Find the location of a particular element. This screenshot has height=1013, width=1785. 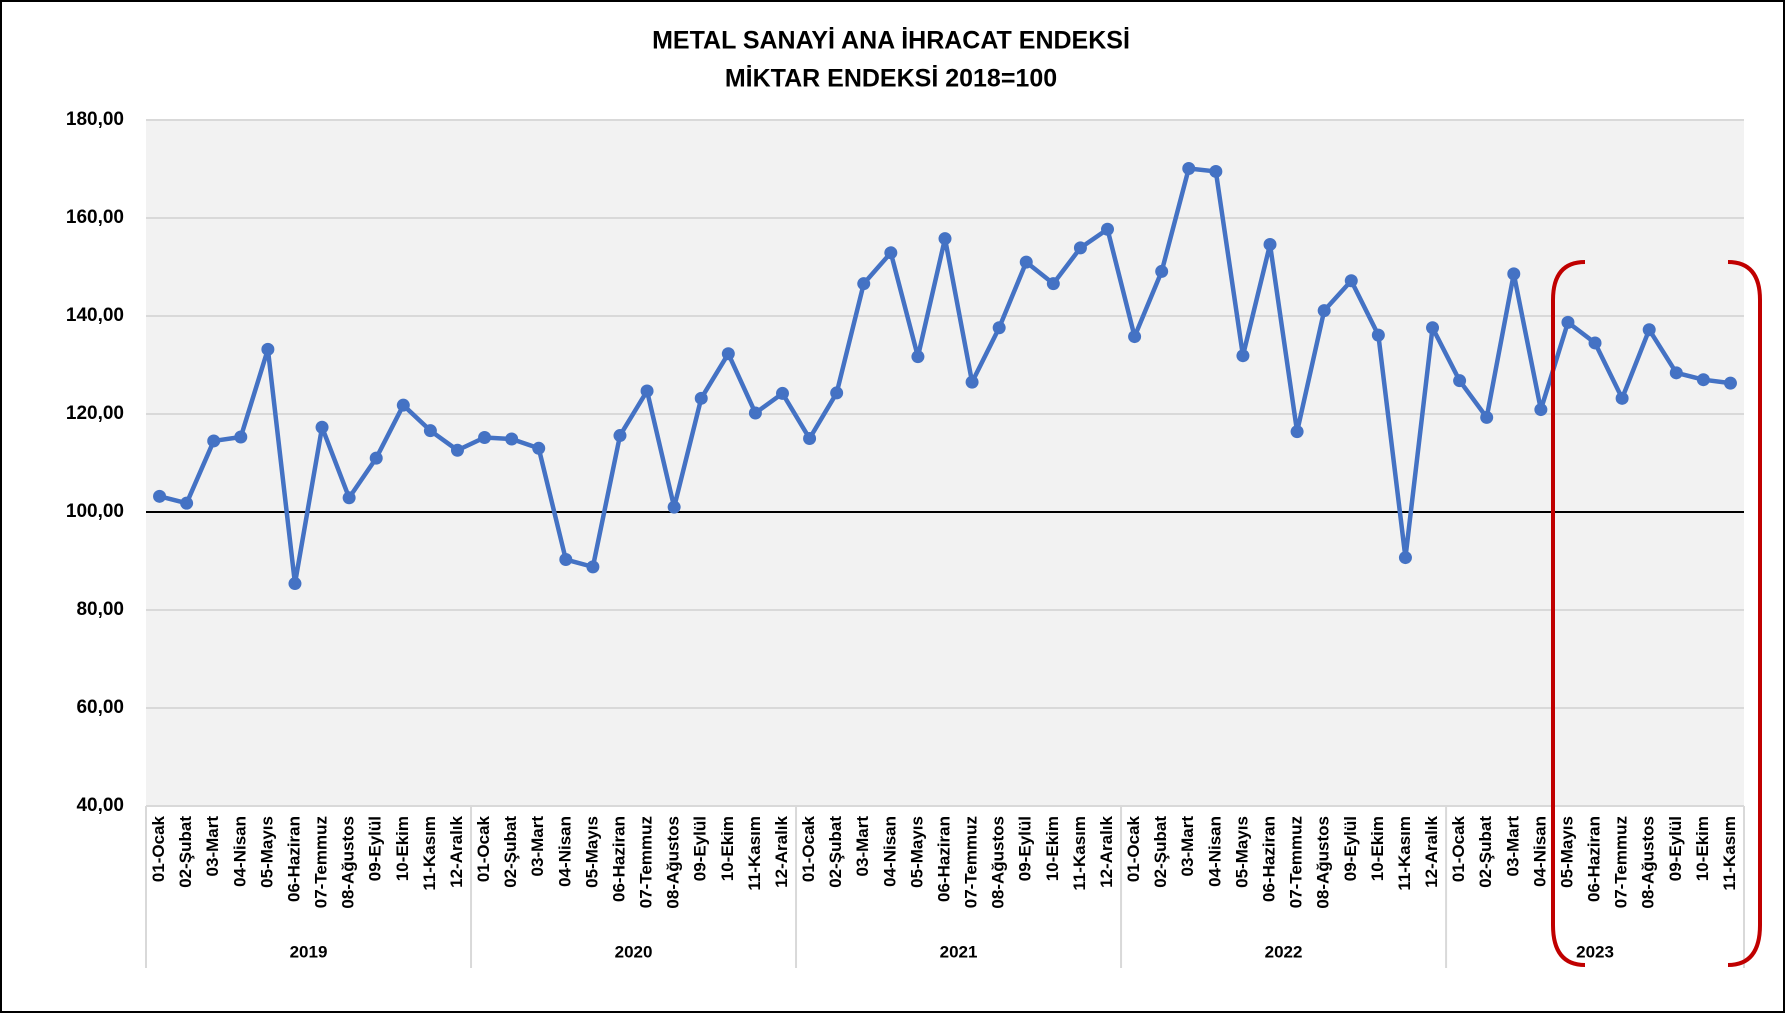

y-tick-label: 180,00 is located at coordinates (95, 119).